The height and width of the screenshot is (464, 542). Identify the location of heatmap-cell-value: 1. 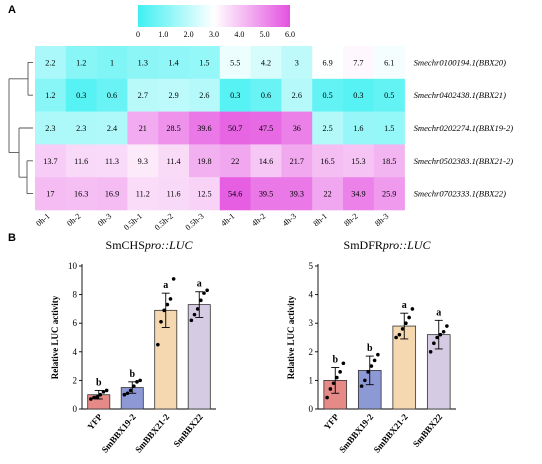
(112, 62).